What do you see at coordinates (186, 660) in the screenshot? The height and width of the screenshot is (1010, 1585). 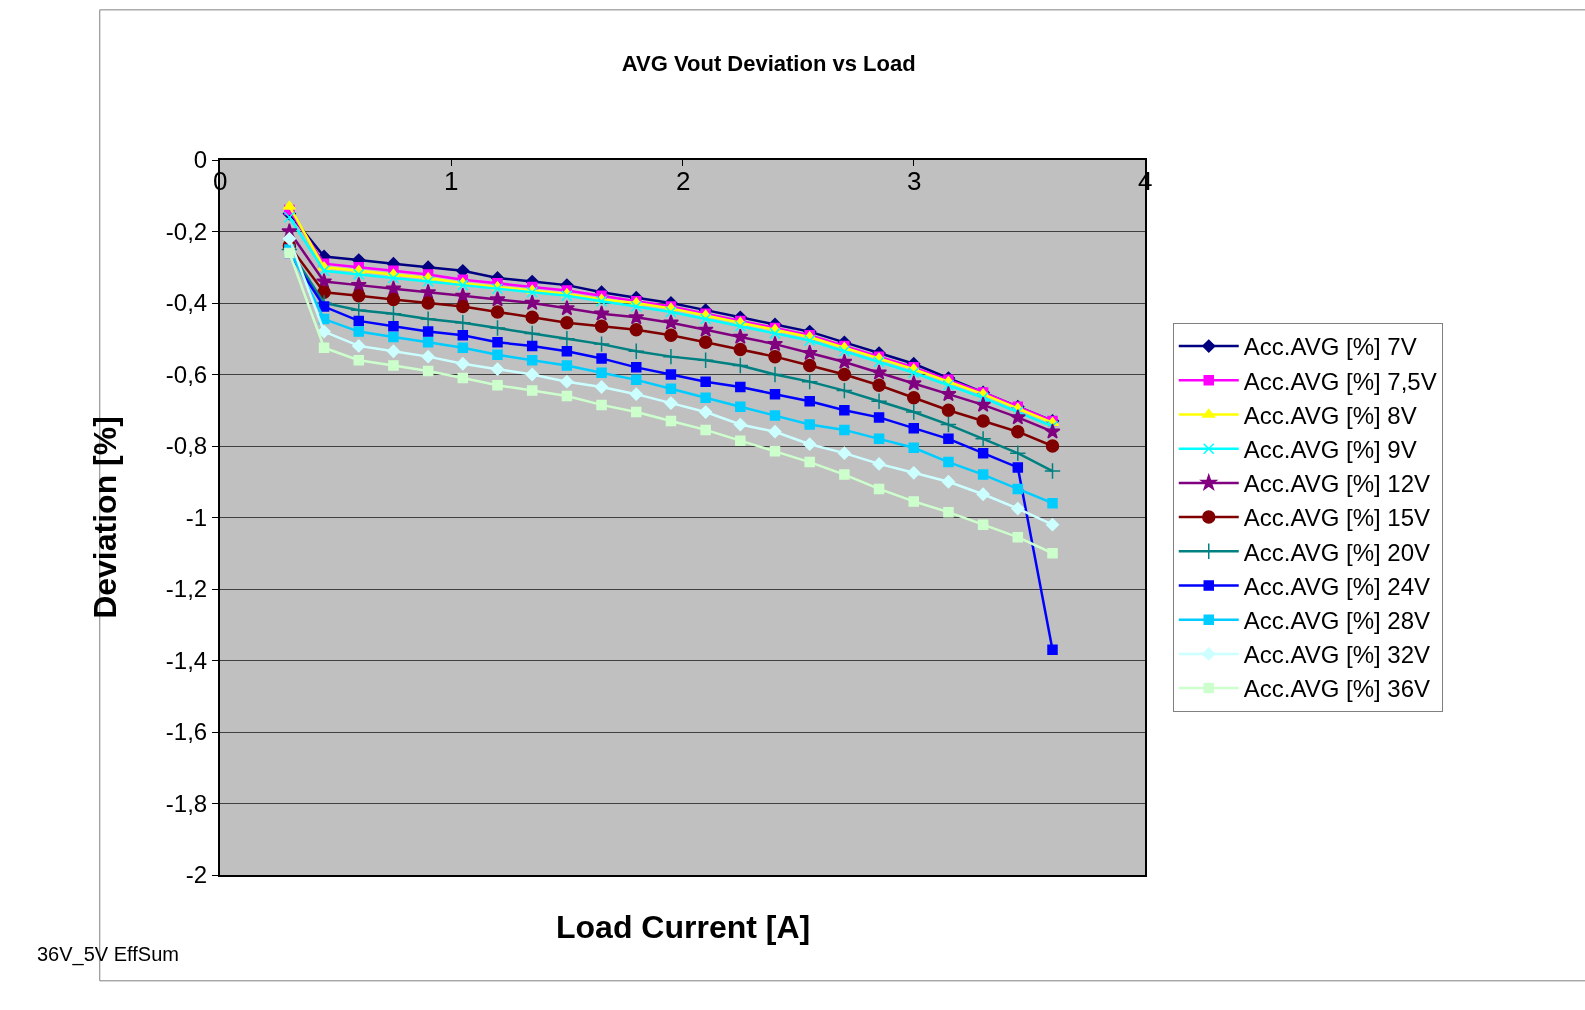 I see `y-tick-label: -1,4` at bounding box center [186, 660].